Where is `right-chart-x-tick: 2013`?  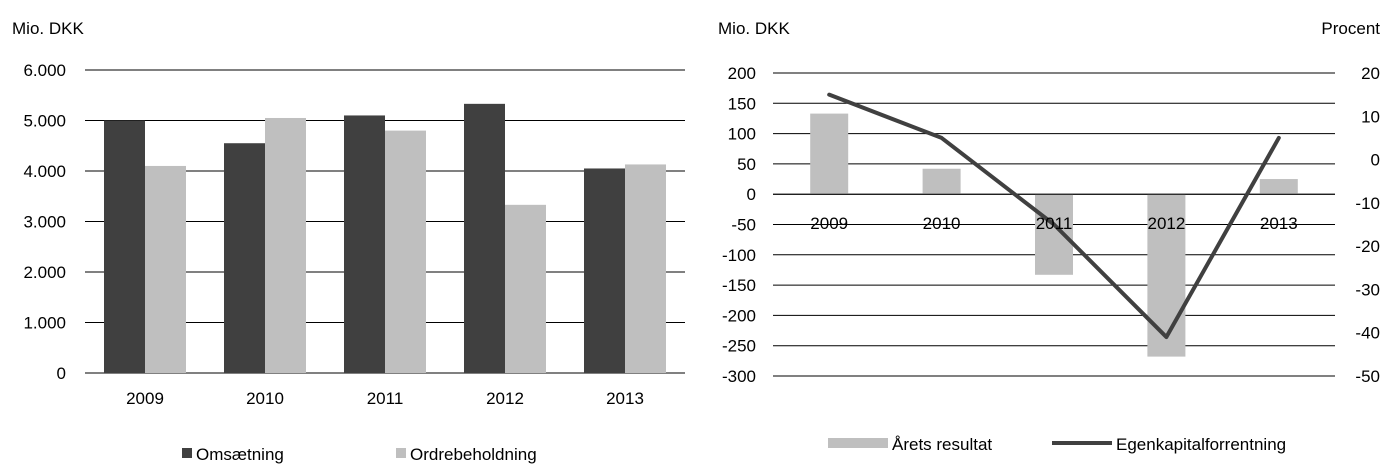 right-chart-x-tick: 2013 is located at coordinates (1279, 223).